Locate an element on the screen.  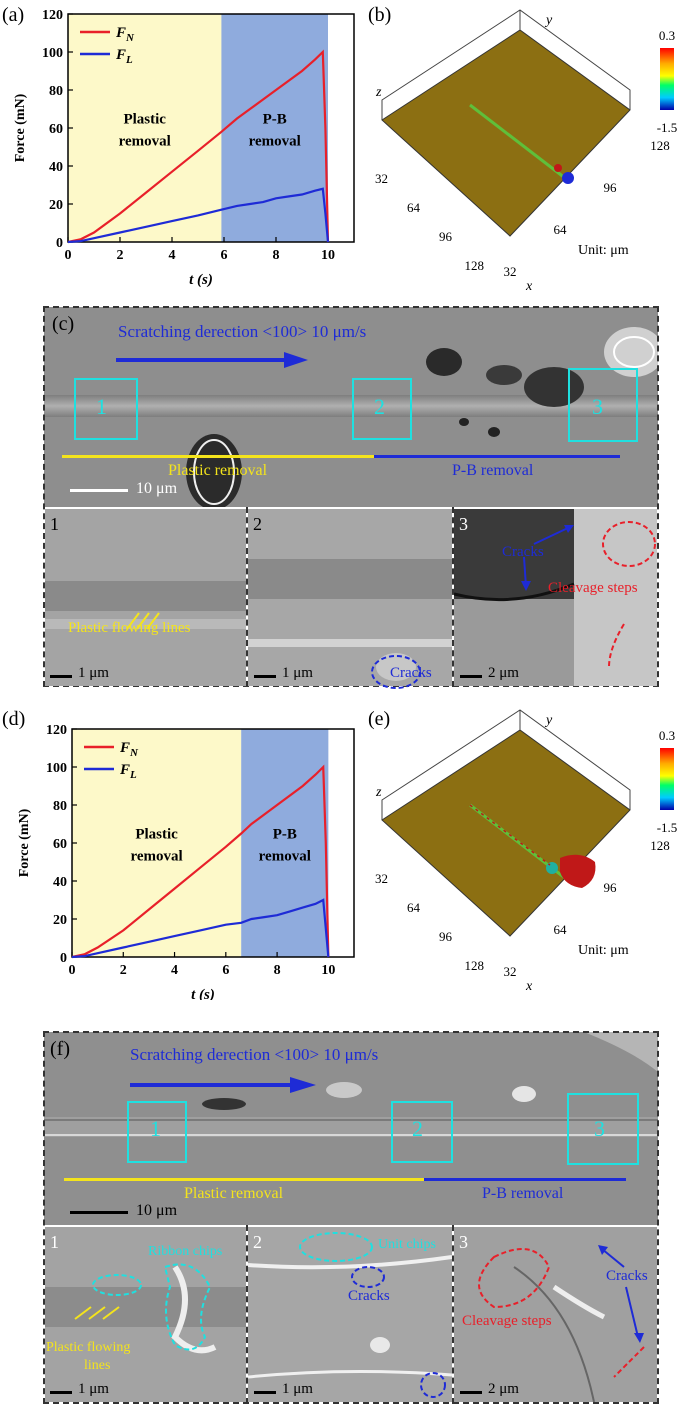
scalebar-c is located at coordinates (99, 490).